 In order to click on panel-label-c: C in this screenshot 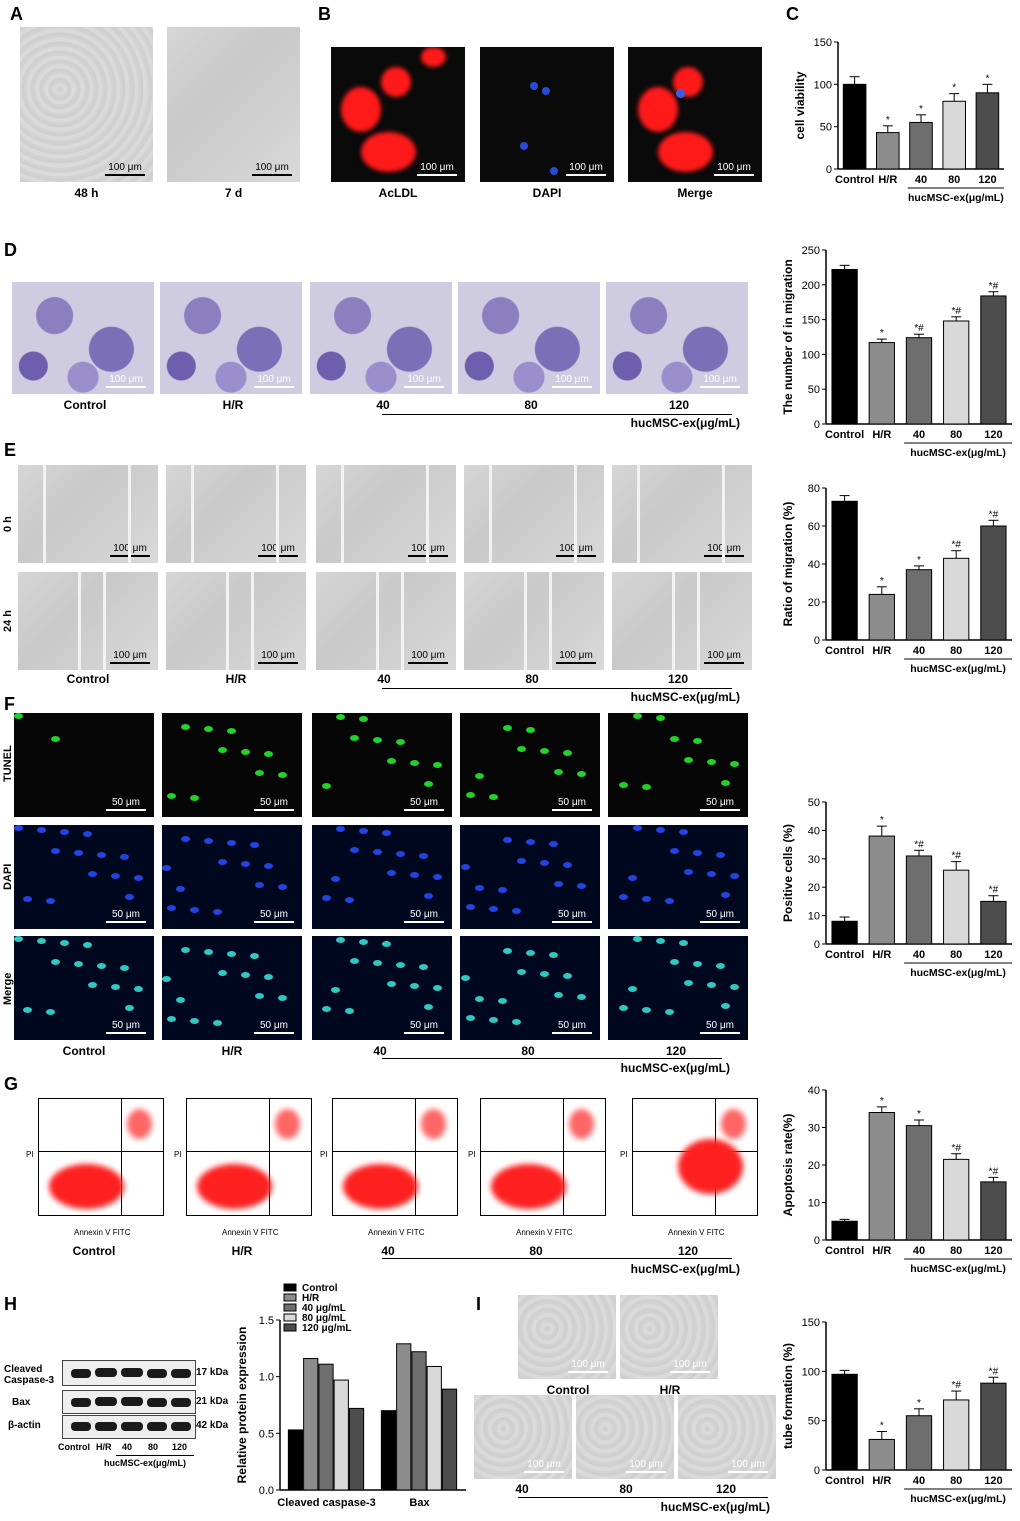, I will do `click(792, 14)`.